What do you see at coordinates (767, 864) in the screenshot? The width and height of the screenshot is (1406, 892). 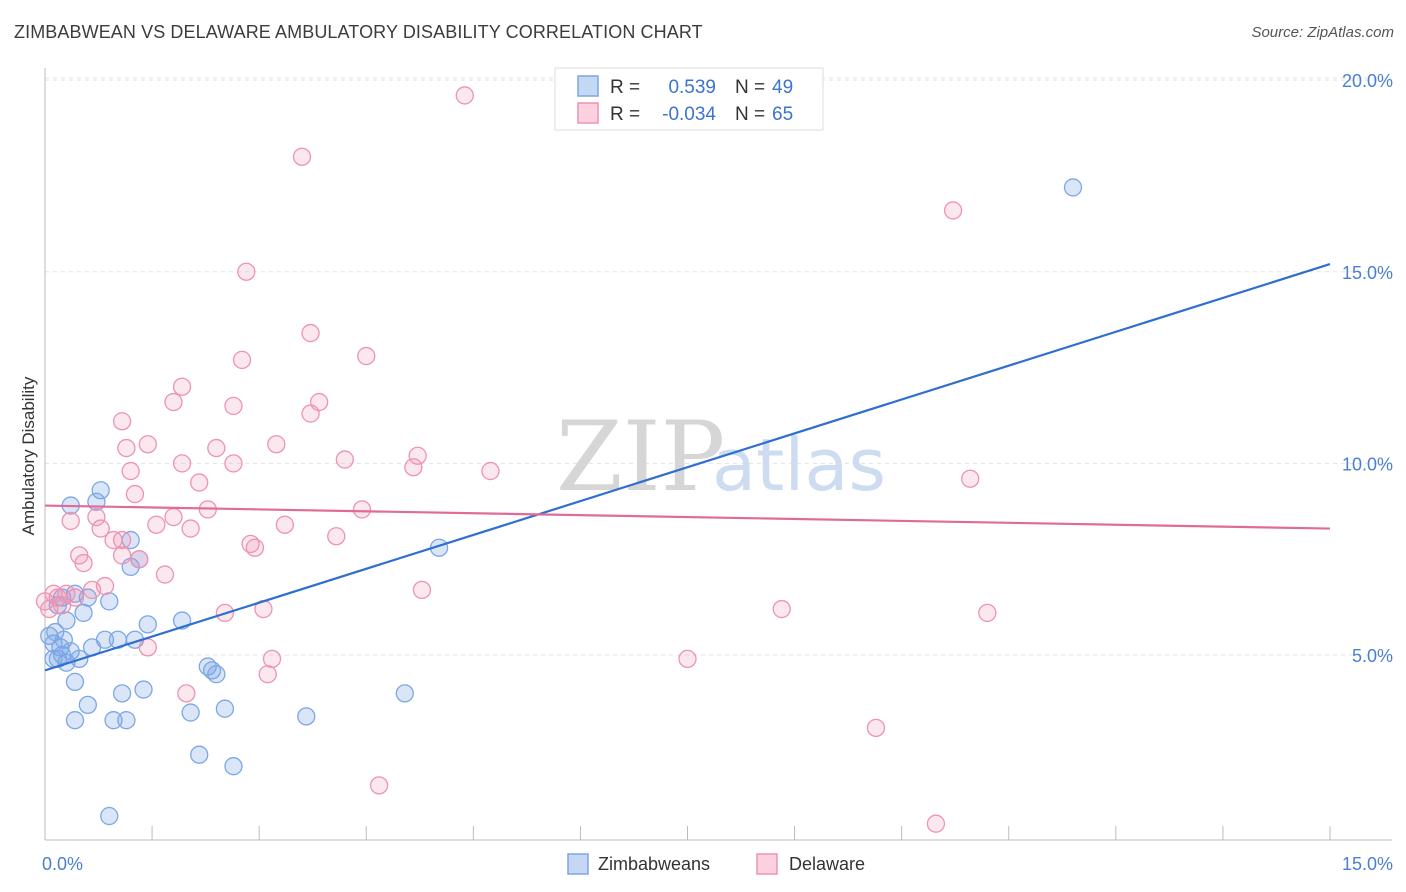 I see `legend-swatch-delaware` at bounding box center [767, 864].